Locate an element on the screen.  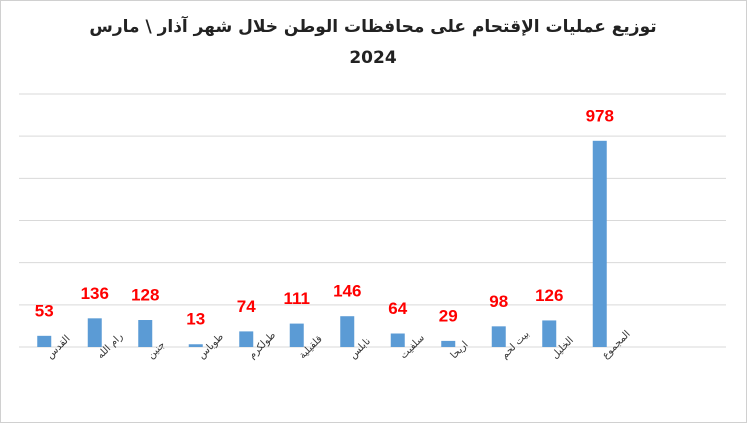
value-label: 64 is located at coordinates (397, 308).